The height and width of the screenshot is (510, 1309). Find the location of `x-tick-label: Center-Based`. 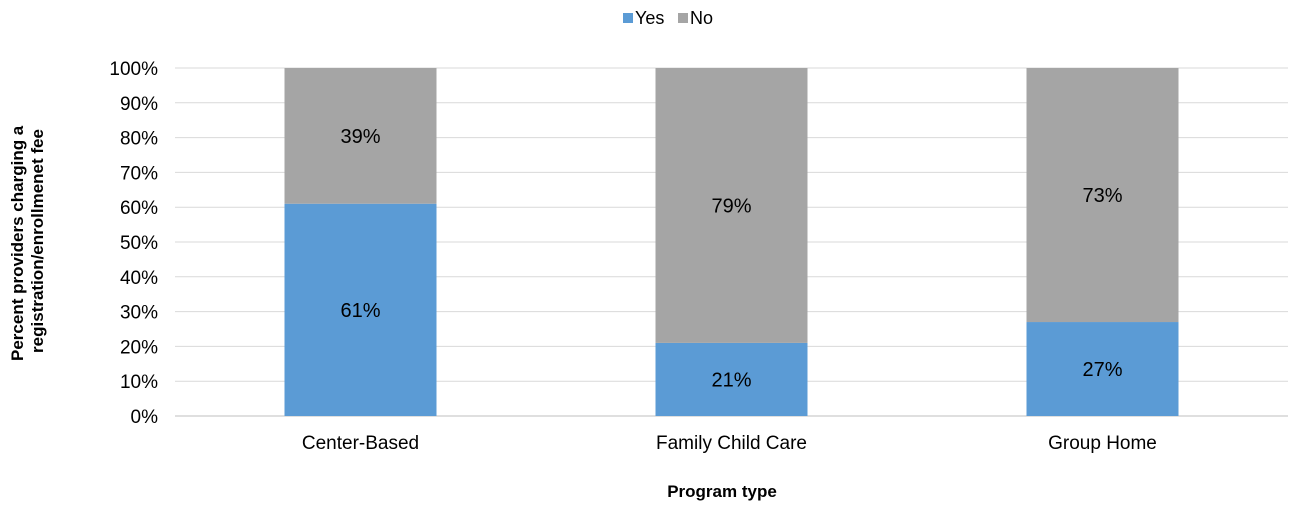

x-tick-label: Center-Based is located at coordinates (360, 443).